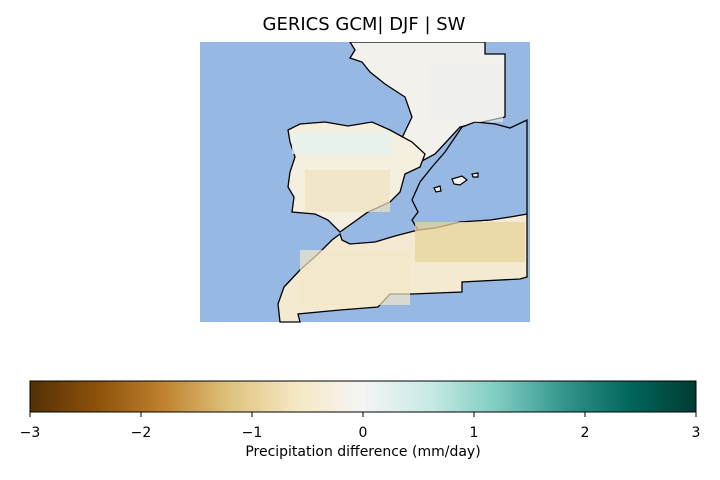 The width and height of the screenshot is (720, 480). I want to click on map-title: GERICS GCM| DJF | SW, so click(364, 24).